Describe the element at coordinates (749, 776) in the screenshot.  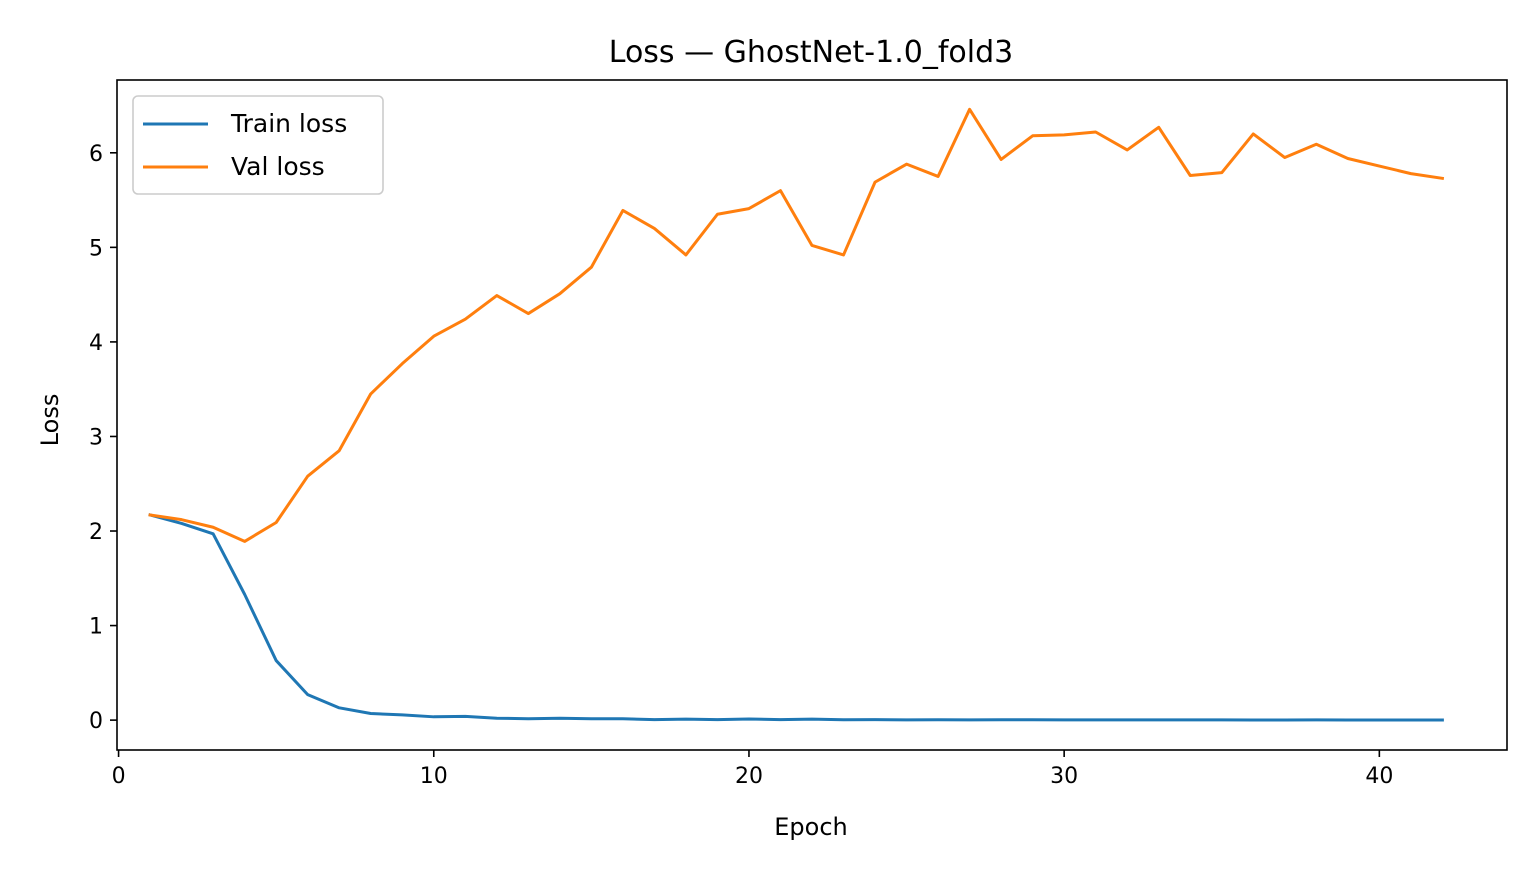
I see `x-tick-label: 20` at that location.